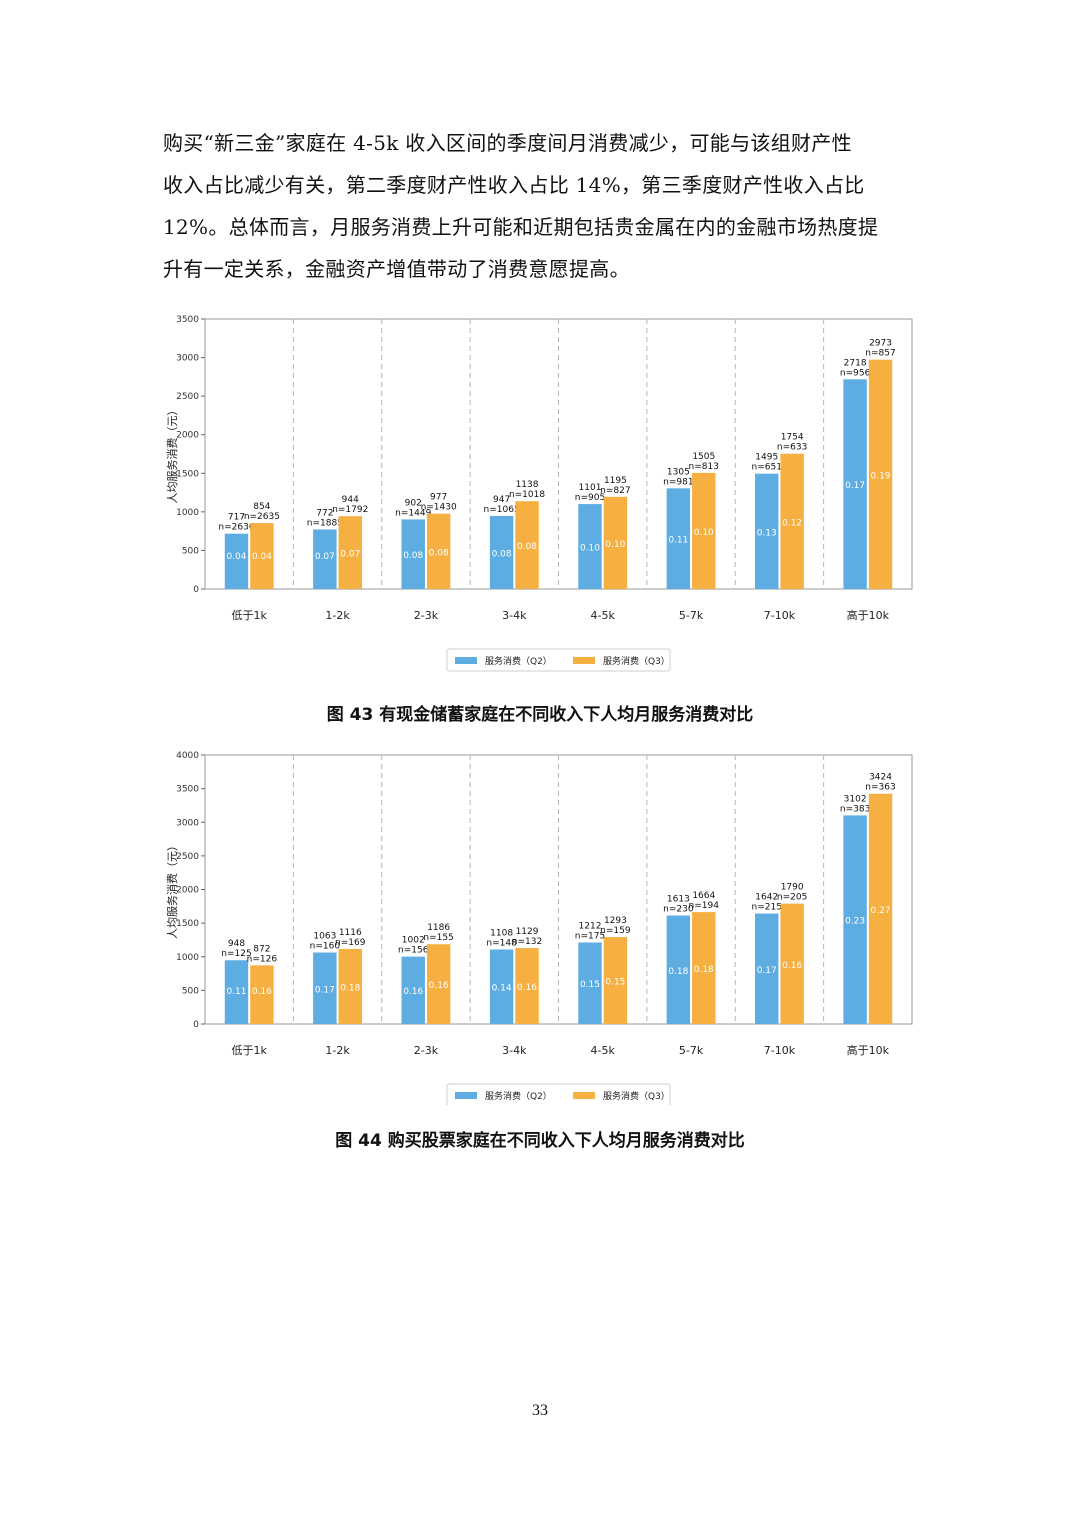 The image size is (1080, 1526). I want to click on bar-n-label: n=1792, so click(350, 510).